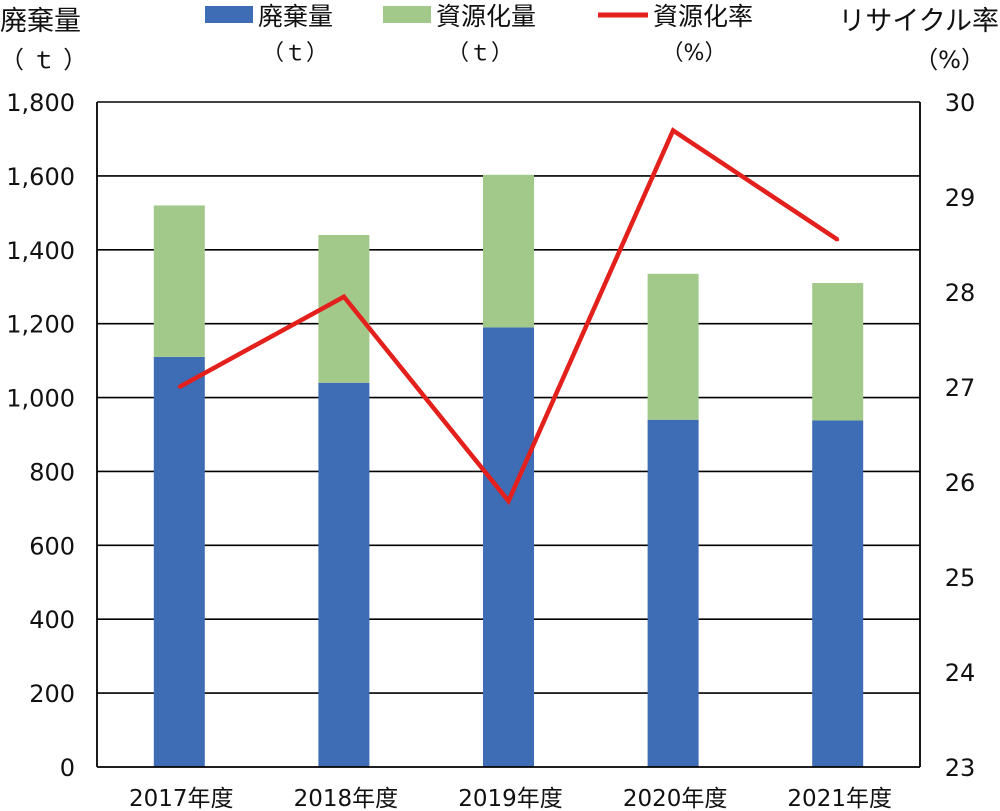 The image size is (1000, 811). What do you see at coordinates (52, 472) in the screenshot?
I see `y-left-tick-label: 800` at bounding box center [52, 472].